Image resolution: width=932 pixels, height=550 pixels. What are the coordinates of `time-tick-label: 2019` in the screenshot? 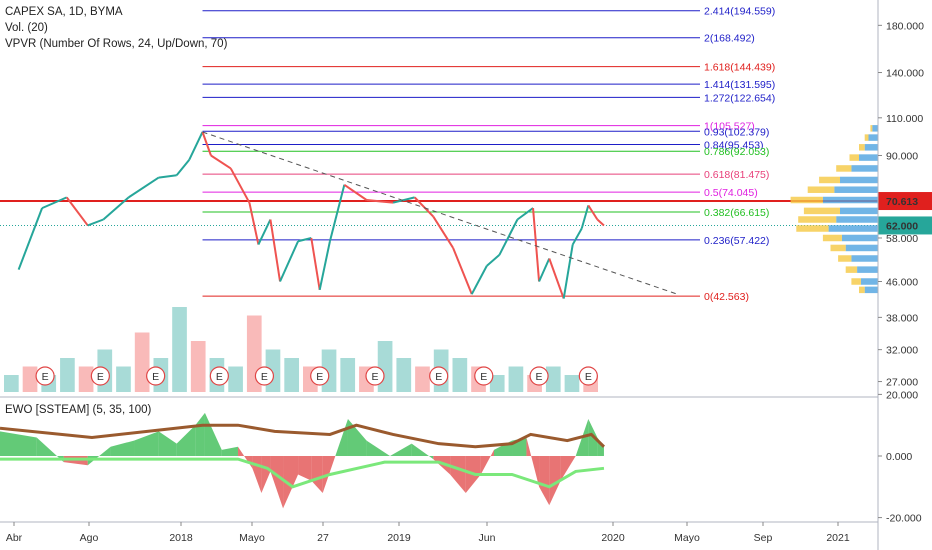 It's located at (399, 538).